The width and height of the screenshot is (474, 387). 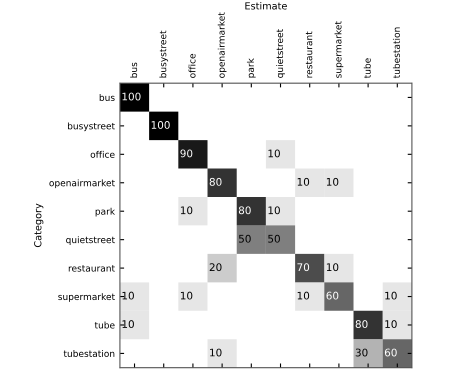 I want to click on x-tick-label: supermarket, so click(x=339, y=49).